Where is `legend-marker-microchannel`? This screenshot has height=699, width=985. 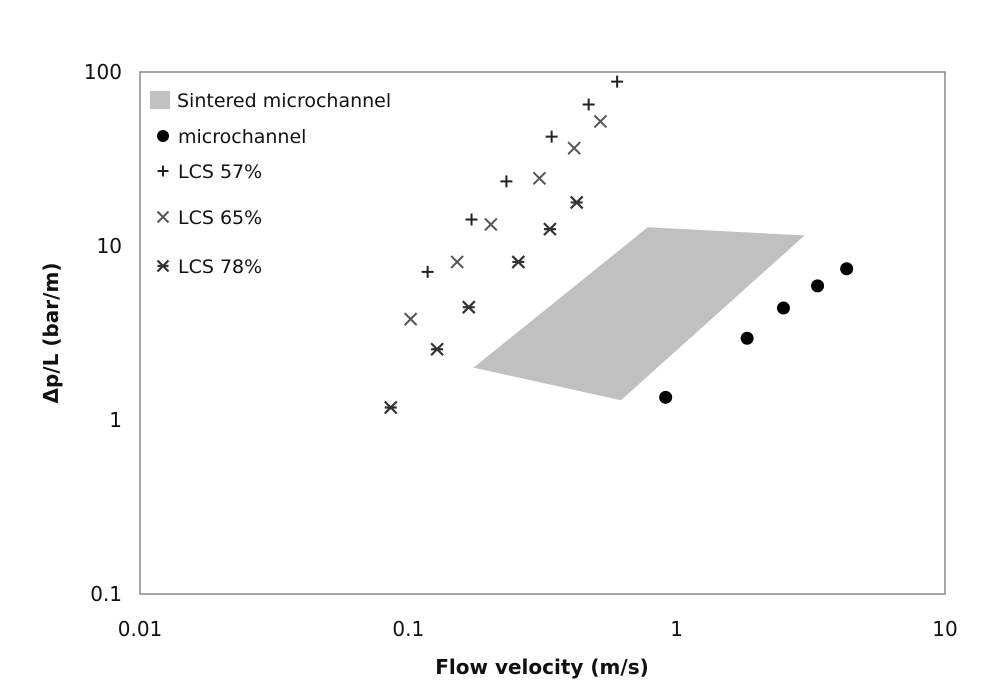 legend-marker-microchannel is located at coordinates (163, 136).